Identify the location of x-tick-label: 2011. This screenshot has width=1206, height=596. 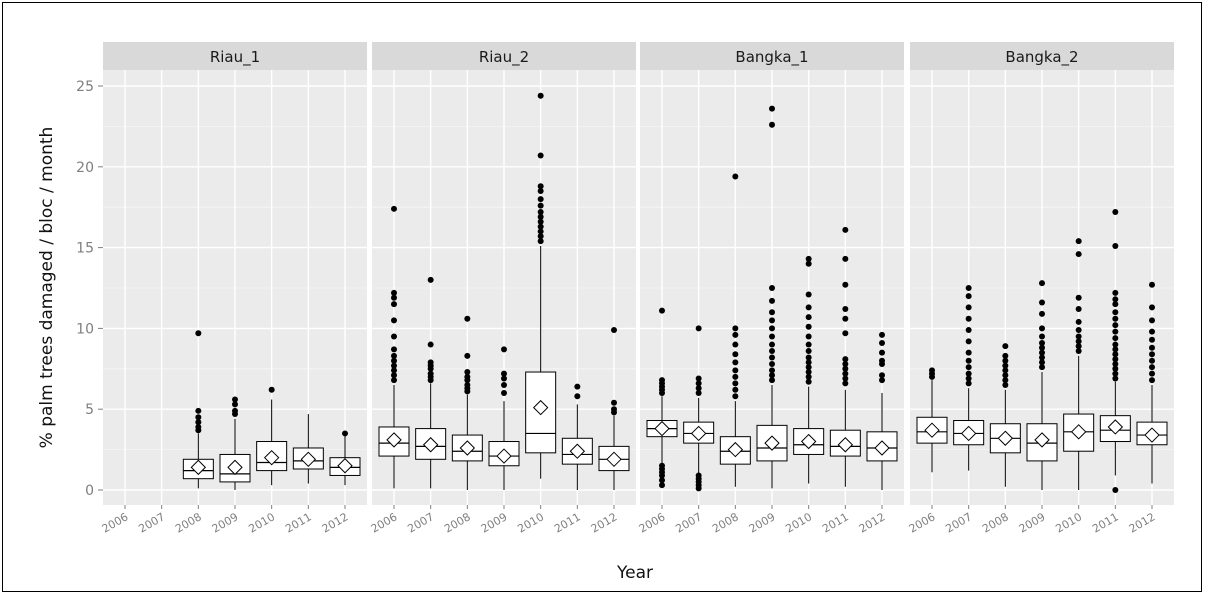
(835, 522).